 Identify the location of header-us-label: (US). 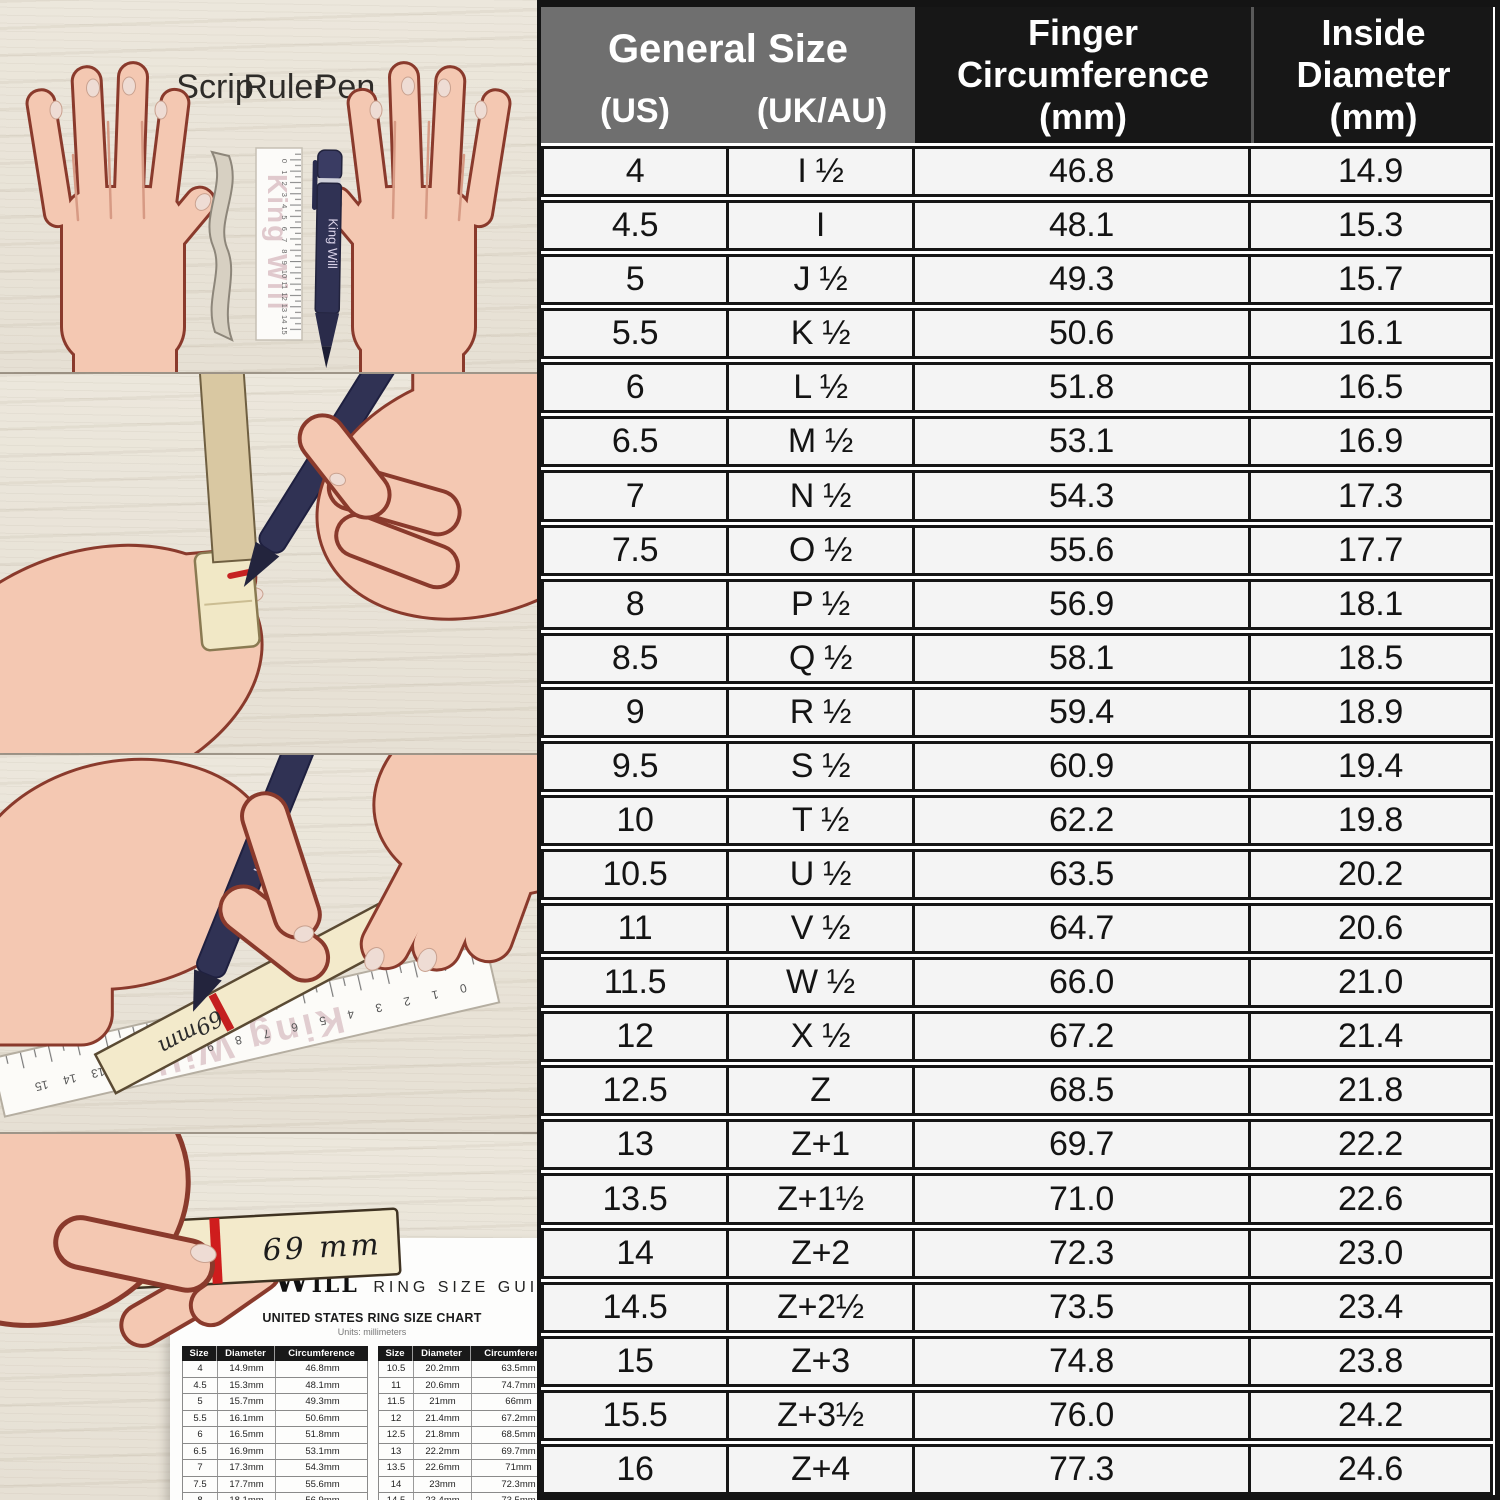
(635, 111).